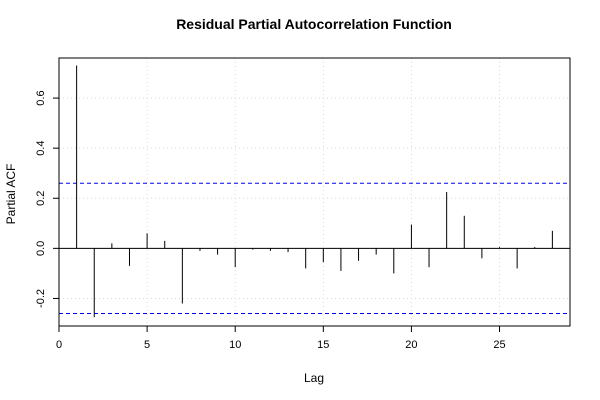 This screenshot has height=400, width=600. Describe the element at coordinates (314, 378) in the screenshot. I see `x-axis-label: Lag` at that location.